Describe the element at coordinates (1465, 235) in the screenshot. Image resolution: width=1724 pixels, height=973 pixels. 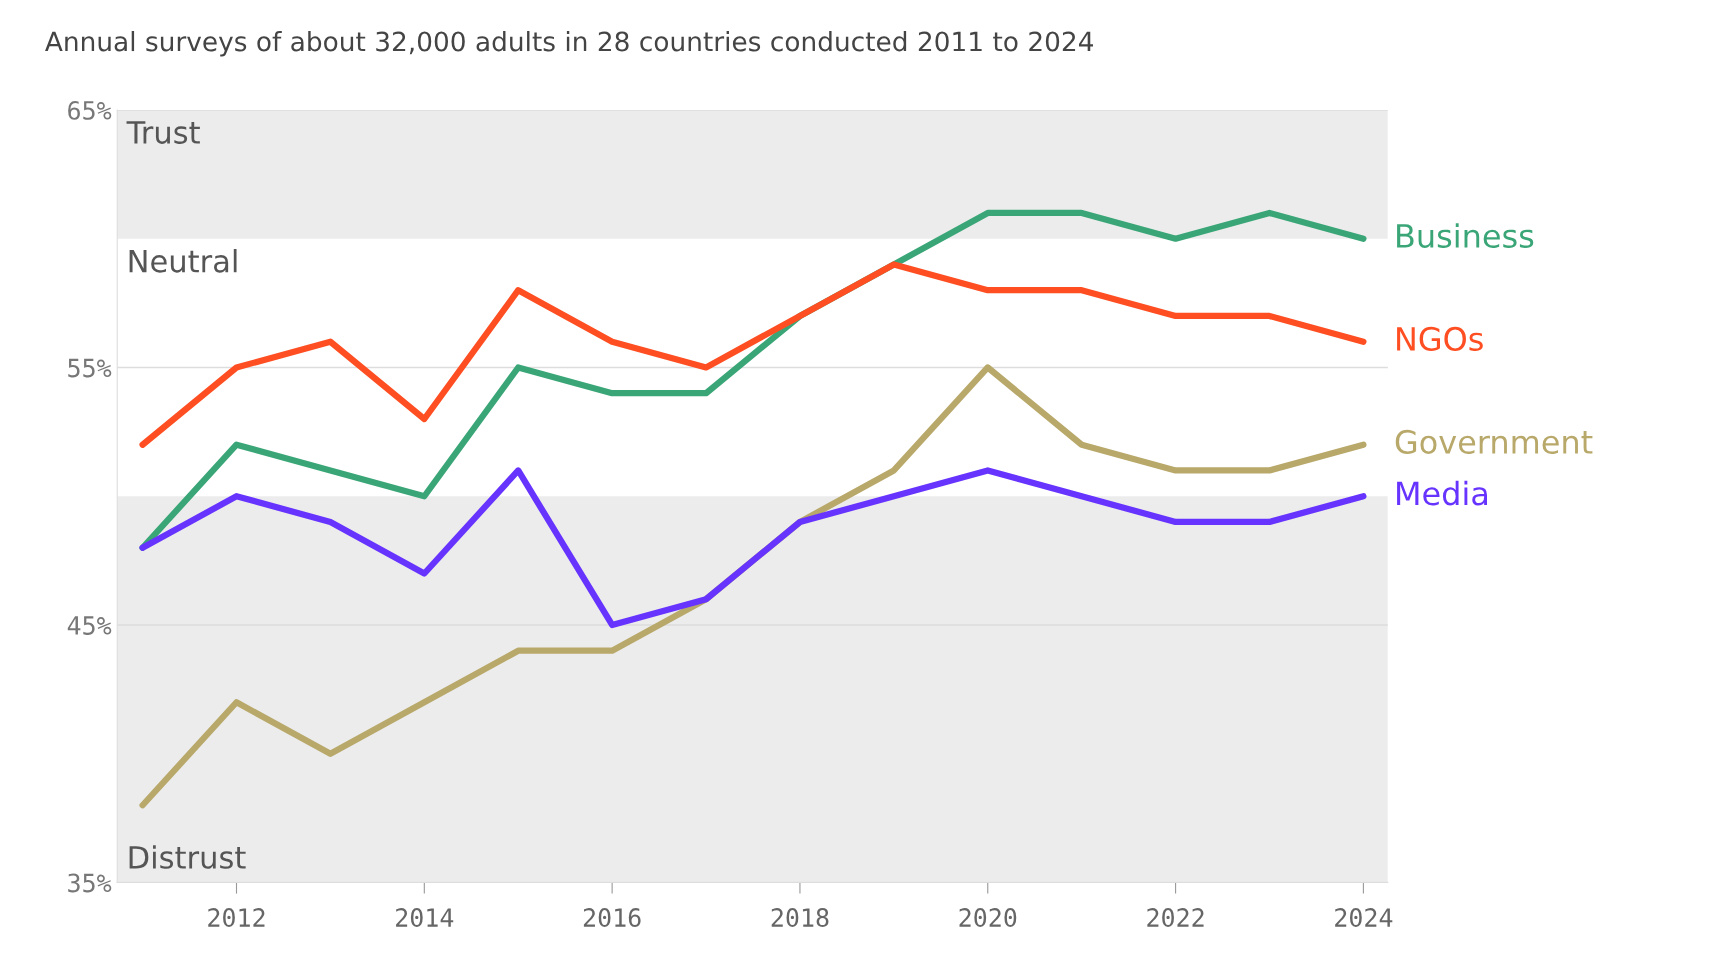
I see `series-label: Business` at that location.